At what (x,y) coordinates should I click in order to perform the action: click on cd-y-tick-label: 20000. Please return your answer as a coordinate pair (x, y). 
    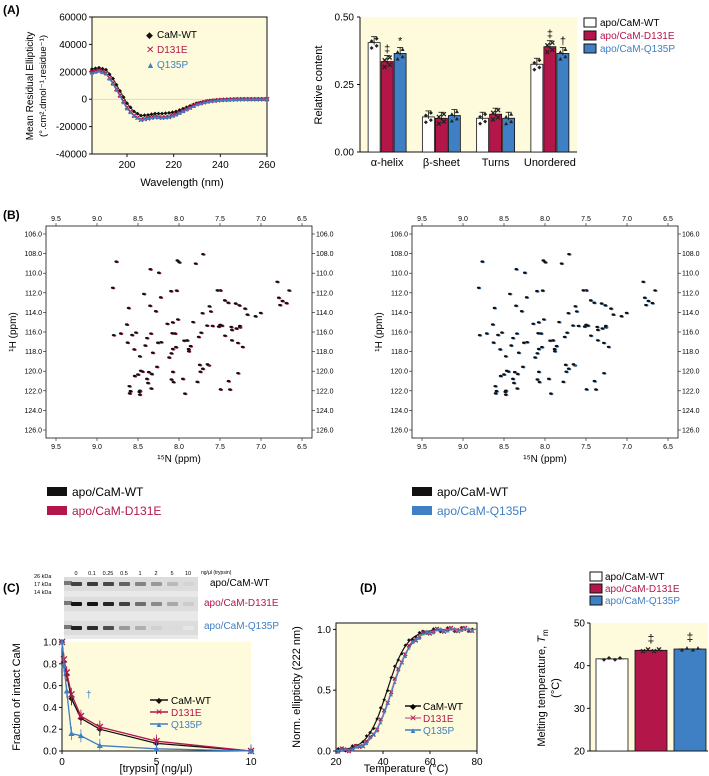
    Looking at the image, I should click on (73, 72).